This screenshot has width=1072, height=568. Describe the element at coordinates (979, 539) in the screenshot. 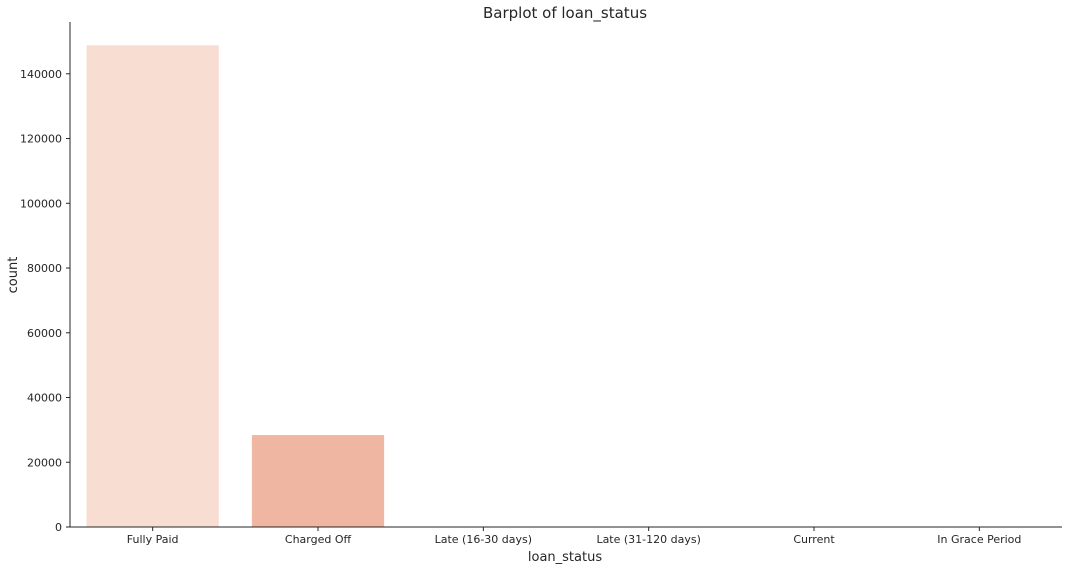

I see `x-tick-label: In Grace Period` at that location.